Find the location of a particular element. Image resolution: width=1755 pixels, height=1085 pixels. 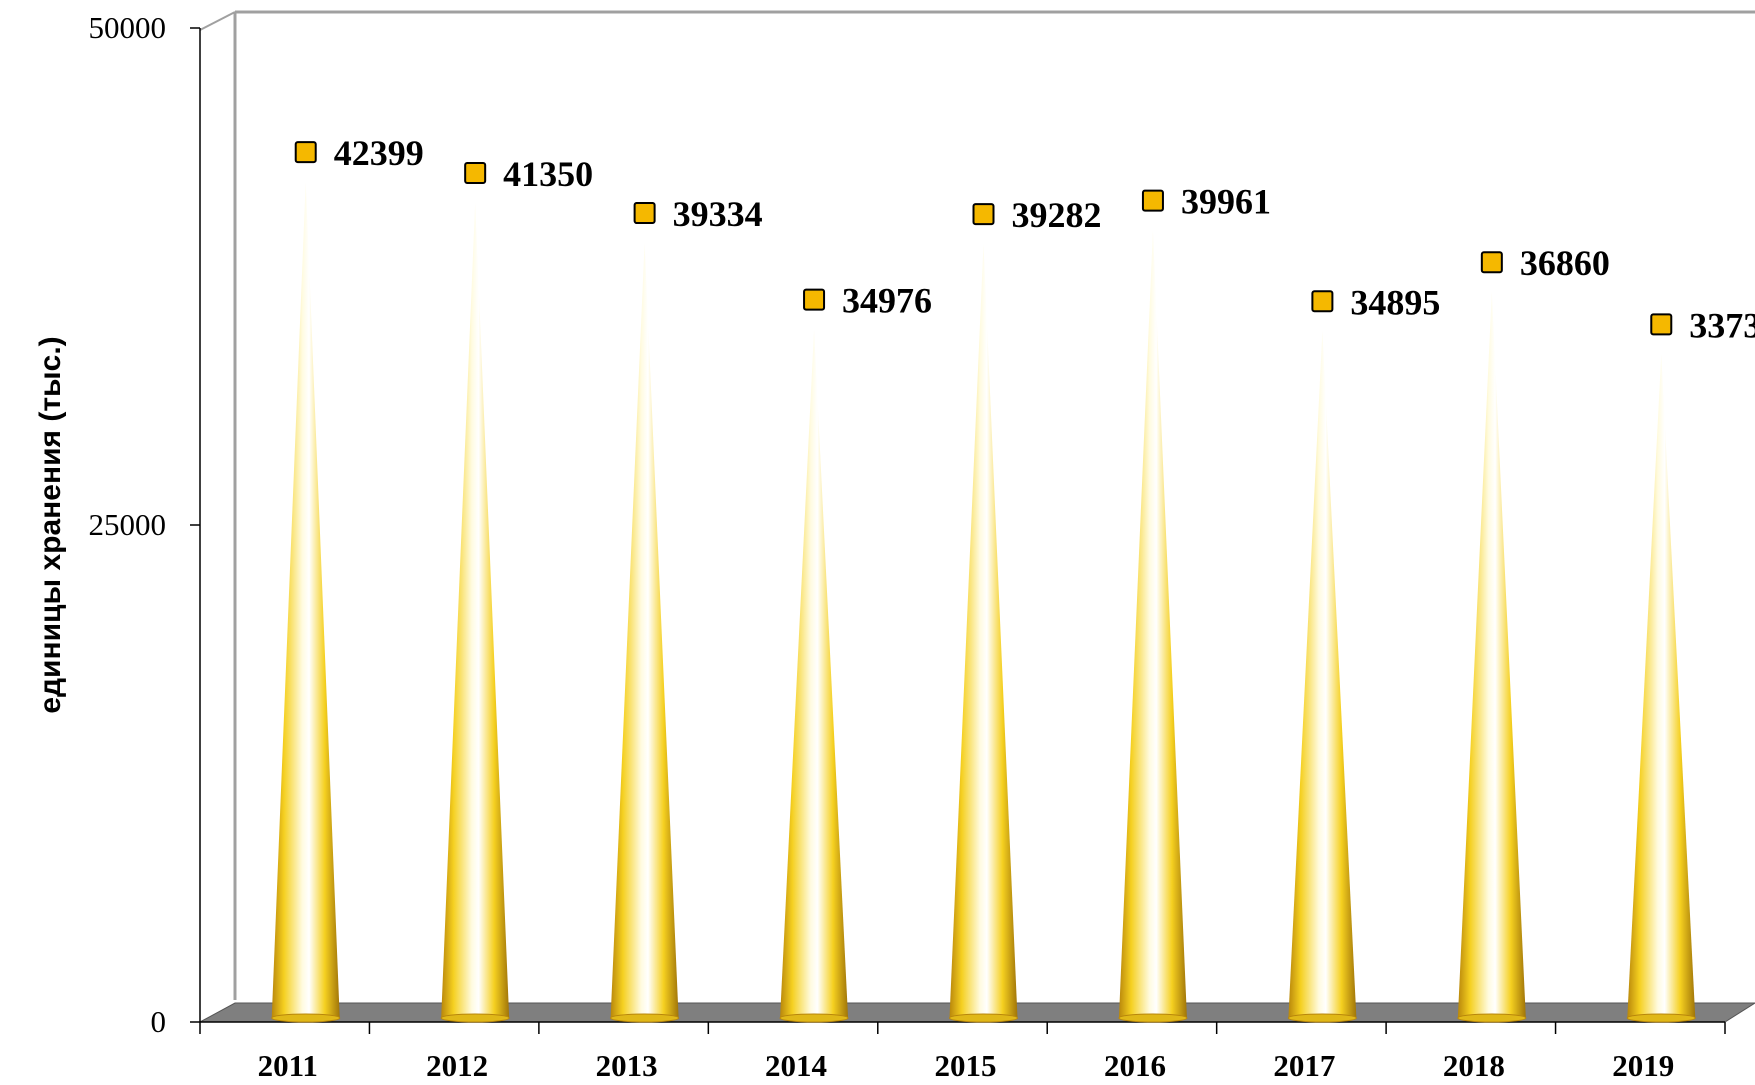

data-label: 34976 is located at coordinates (887, 301).